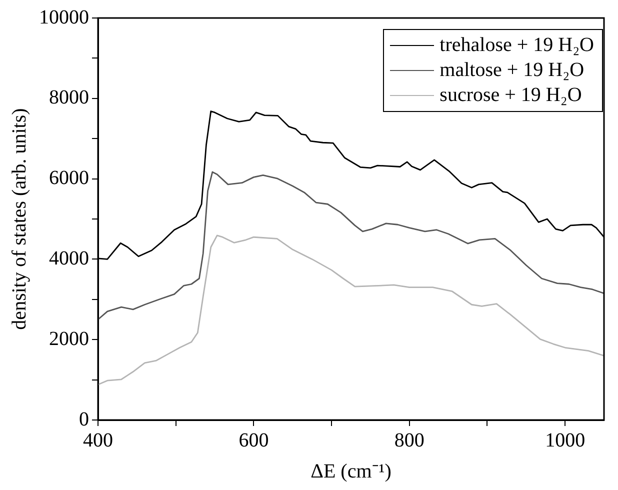 The height and width of the screenshot is (490, 618). Describe the element at coordinates (19, 219) in the screenshot. I see `y-axis-title: density of states (arb. units)` at that location.